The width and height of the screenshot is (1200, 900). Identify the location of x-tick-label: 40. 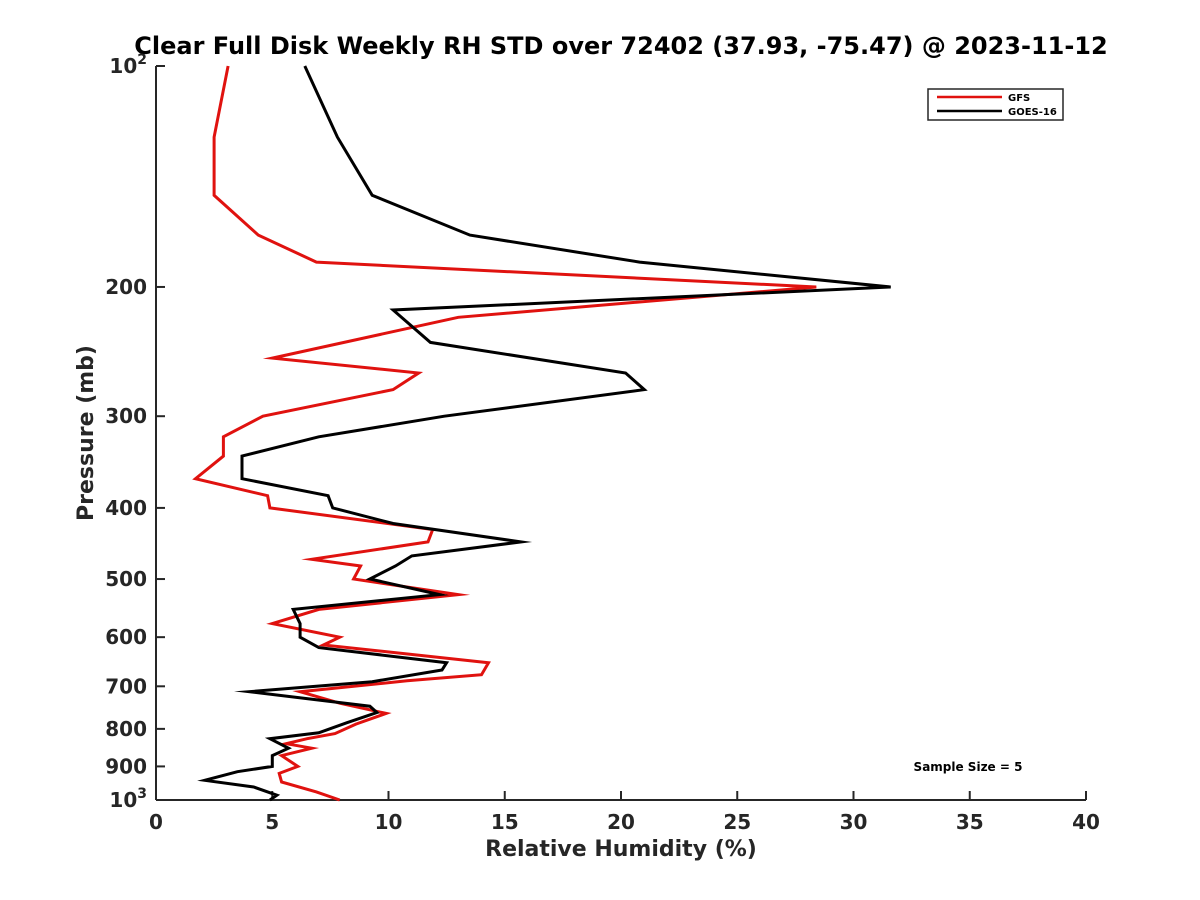
(1086, 822).